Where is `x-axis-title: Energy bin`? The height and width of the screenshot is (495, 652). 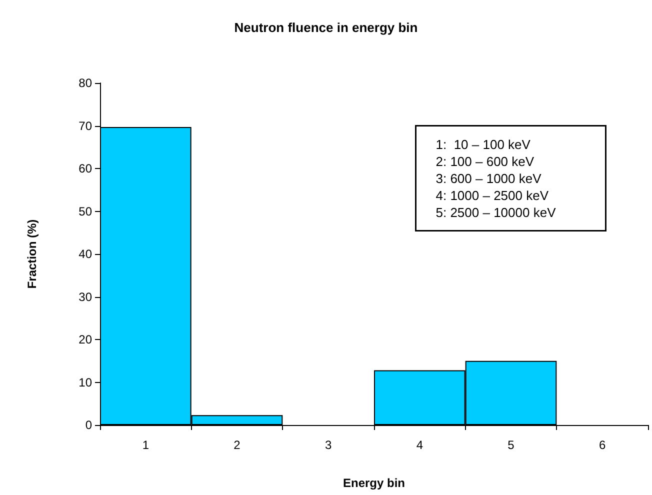
x-axis-title: Energy bin is located at coordinates (374, 483).